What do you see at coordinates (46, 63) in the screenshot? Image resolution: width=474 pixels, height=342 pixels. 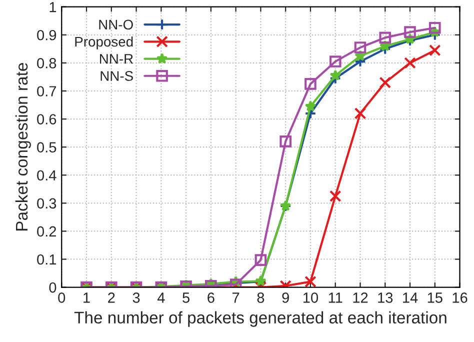 I see `y-tick-label: 0.8` at bounding box center [46, 63].